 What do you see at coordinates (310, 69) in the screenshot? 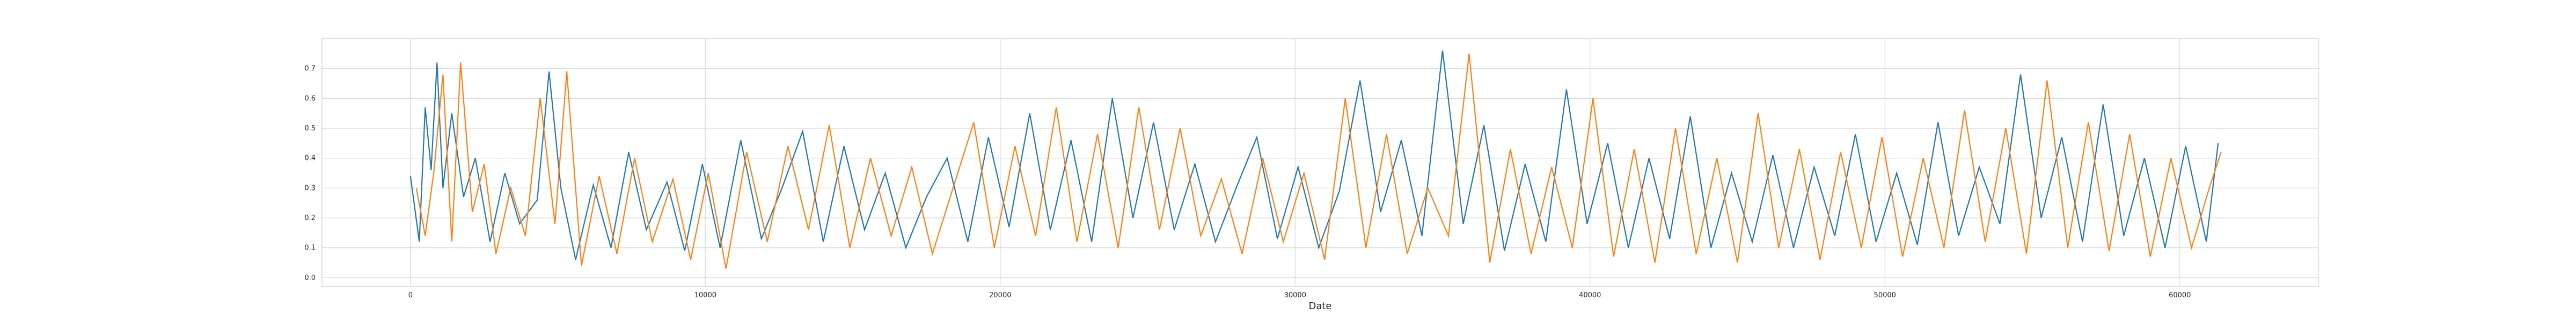
I see `y-tick-label: 0.7` at bounding box center [310, 69].